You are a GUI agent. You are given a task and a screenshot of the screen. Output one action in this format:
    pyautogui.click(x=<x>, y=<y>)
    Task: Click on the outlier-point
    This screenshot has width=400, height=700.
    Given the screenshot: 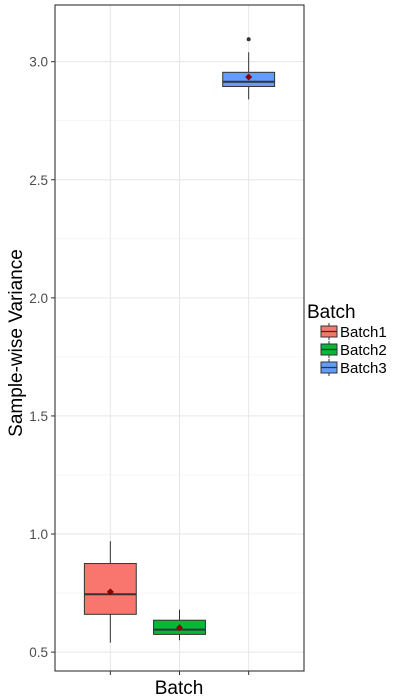 What is the action you would take?
    pyautogui.click(x=248, y=39)
    